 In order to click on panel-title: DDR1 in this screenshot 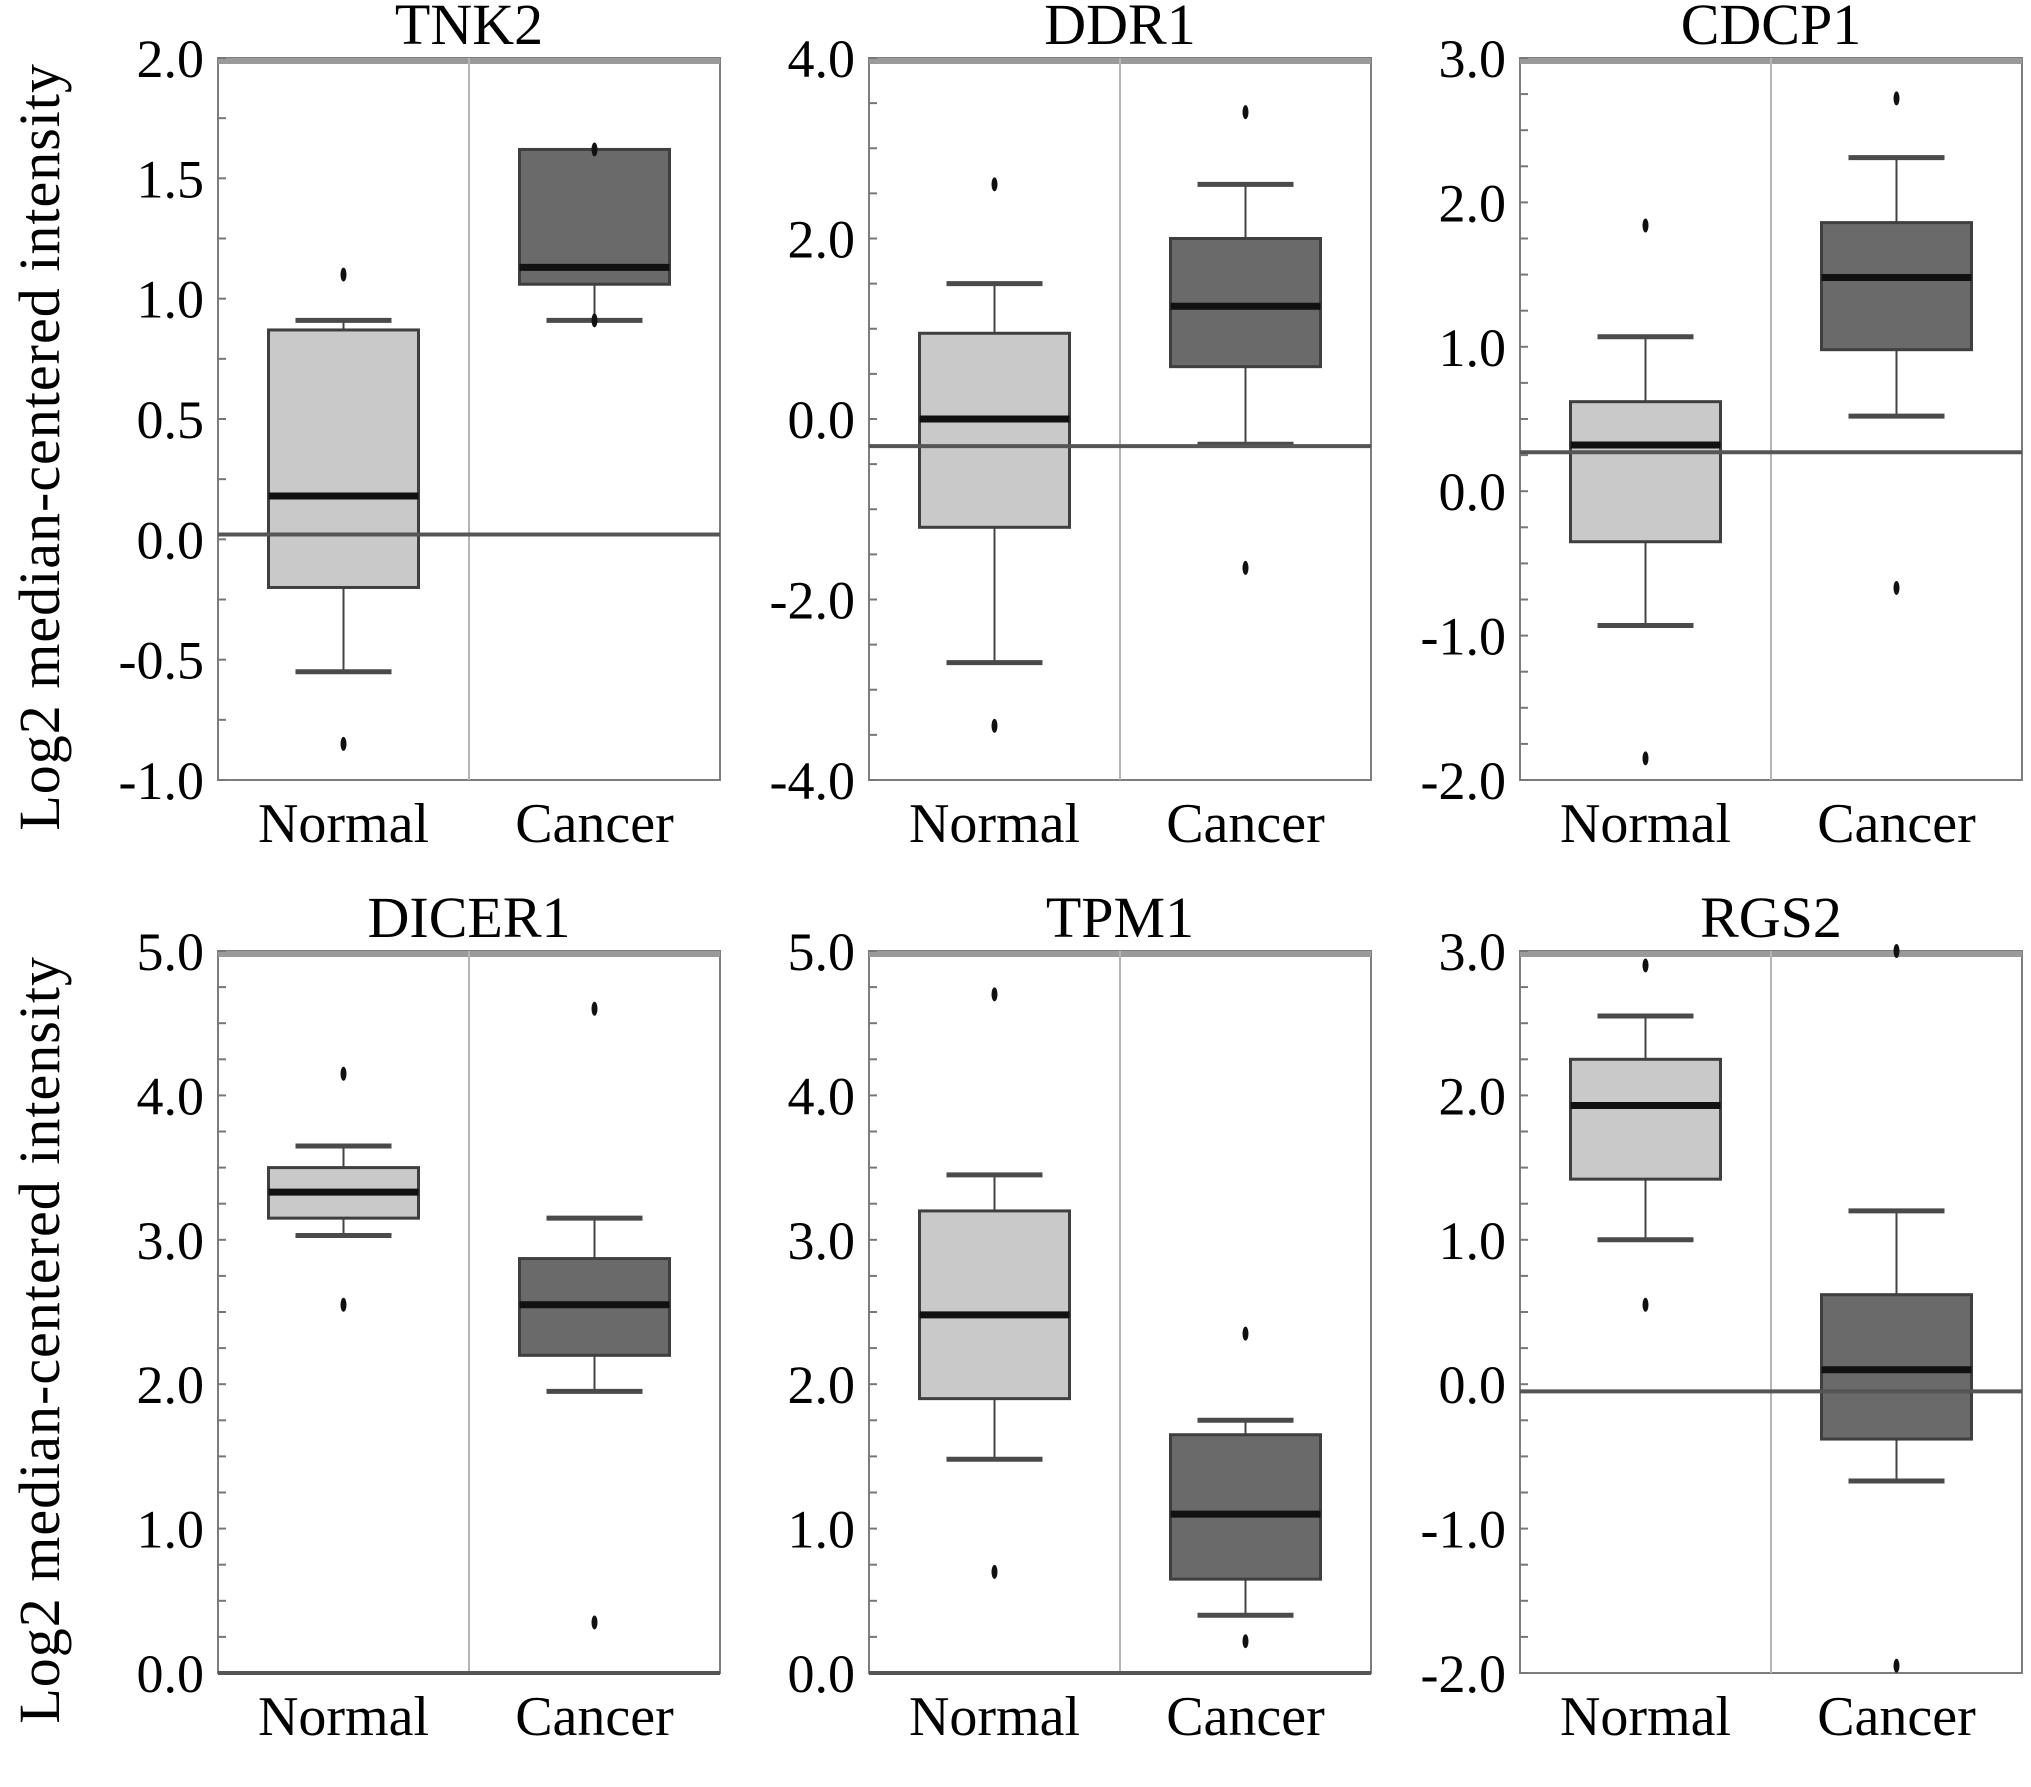, I will do `click(1119, 28)`.